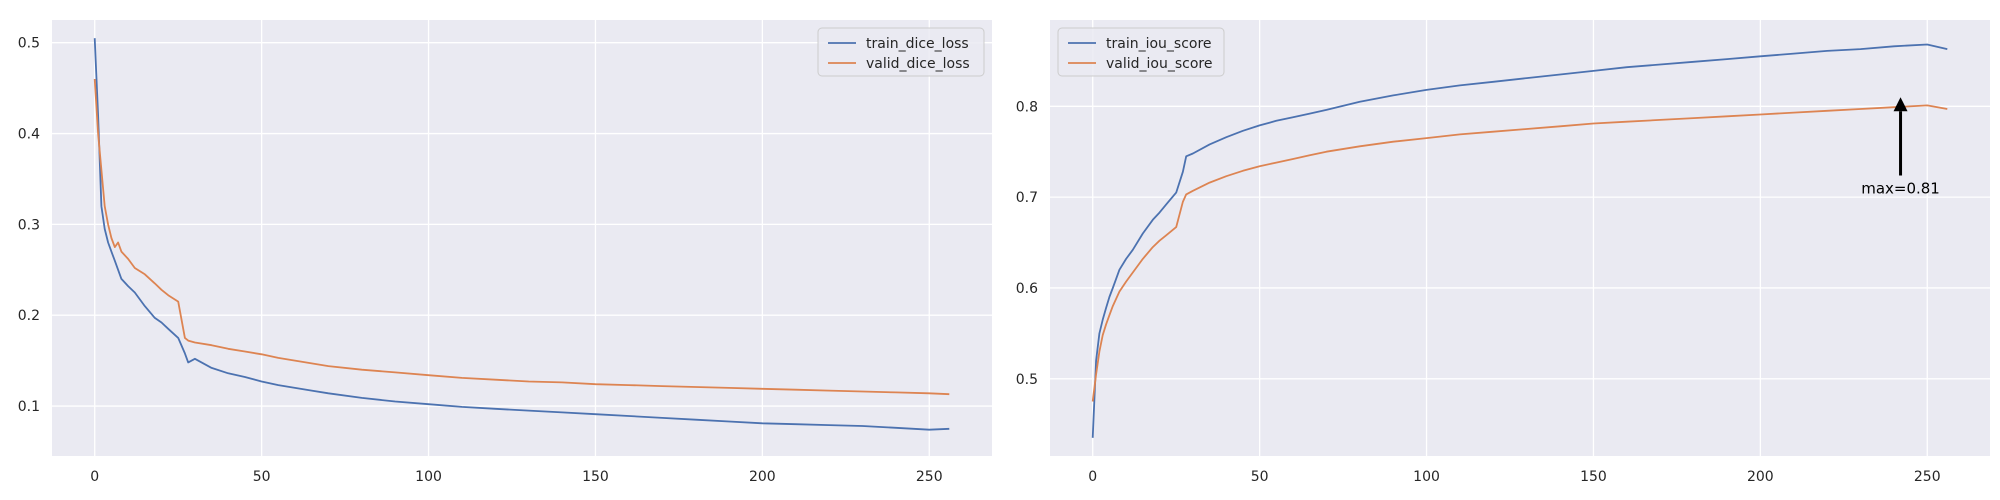 Image resolution: width=2000 pixels, height=500 pixels. Describe the element at coordinates (1900, 104) in the screenshot. I see `annotation-arrow-head` at that location.